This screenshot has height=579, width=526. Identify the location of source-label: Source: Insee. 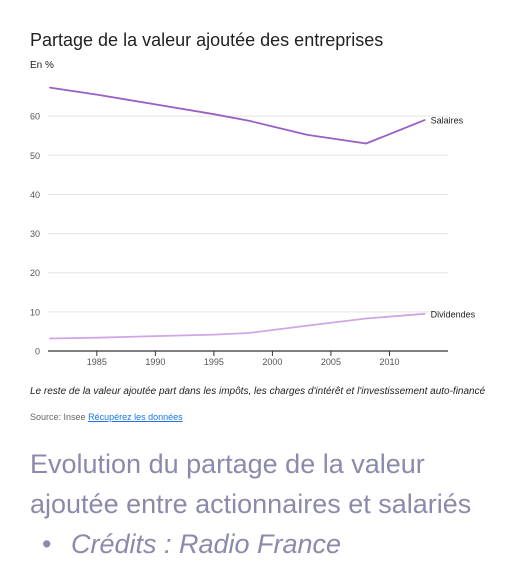
(58, 417).